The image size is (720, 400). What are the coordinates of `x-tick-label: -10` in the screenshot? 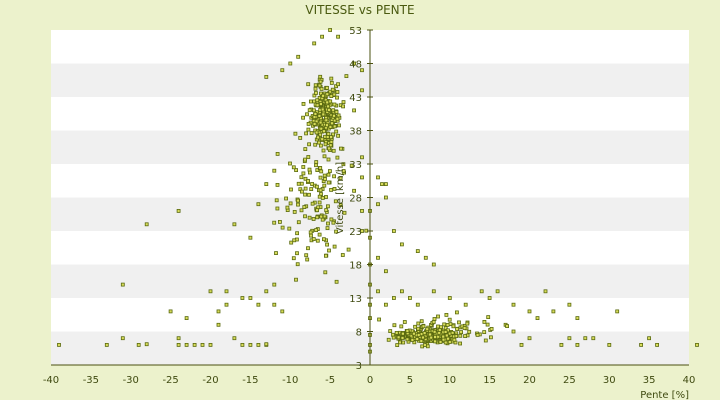 It's located at (290, 380).